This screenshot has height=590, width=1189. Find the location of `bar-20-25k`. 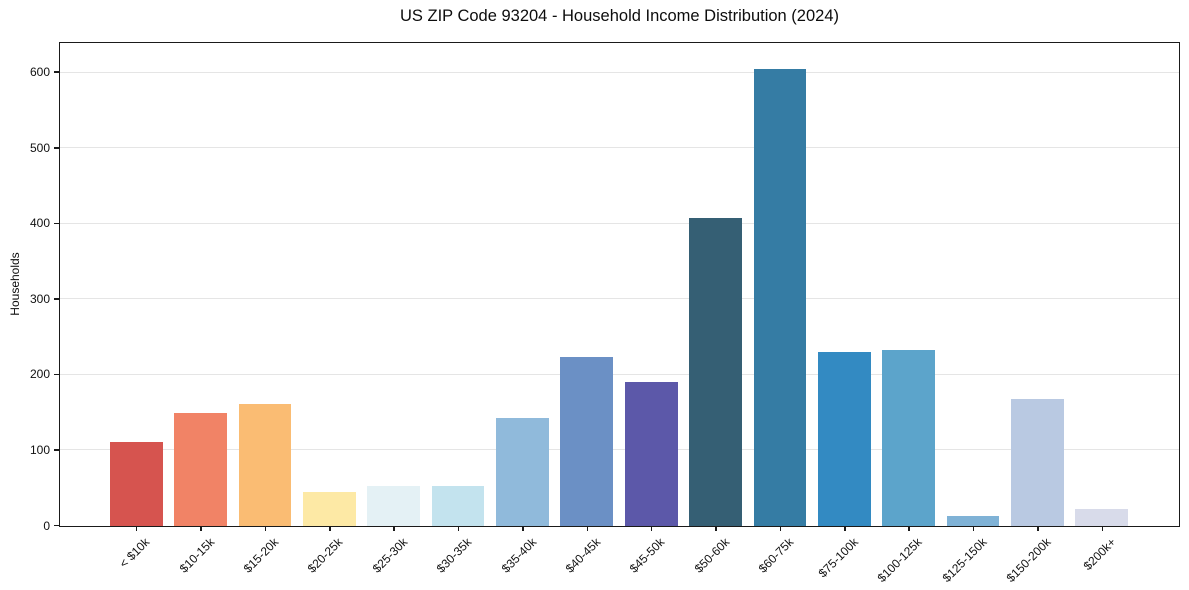

bar-20-25k is located at coordinates (329, 509).